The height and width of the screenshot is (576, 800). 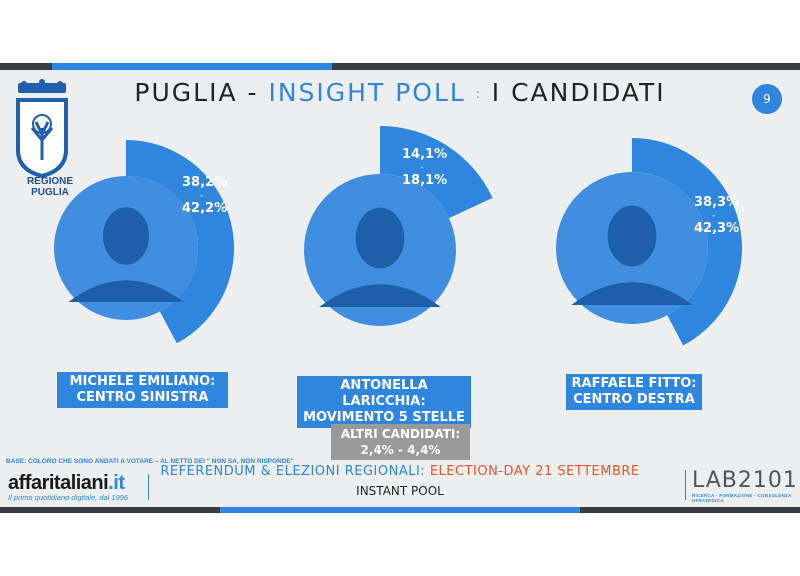 What do you see at coordinates (767, 99) in the screenshot?
I see `page-number-badge: 9` at bounding box center [767, 99].